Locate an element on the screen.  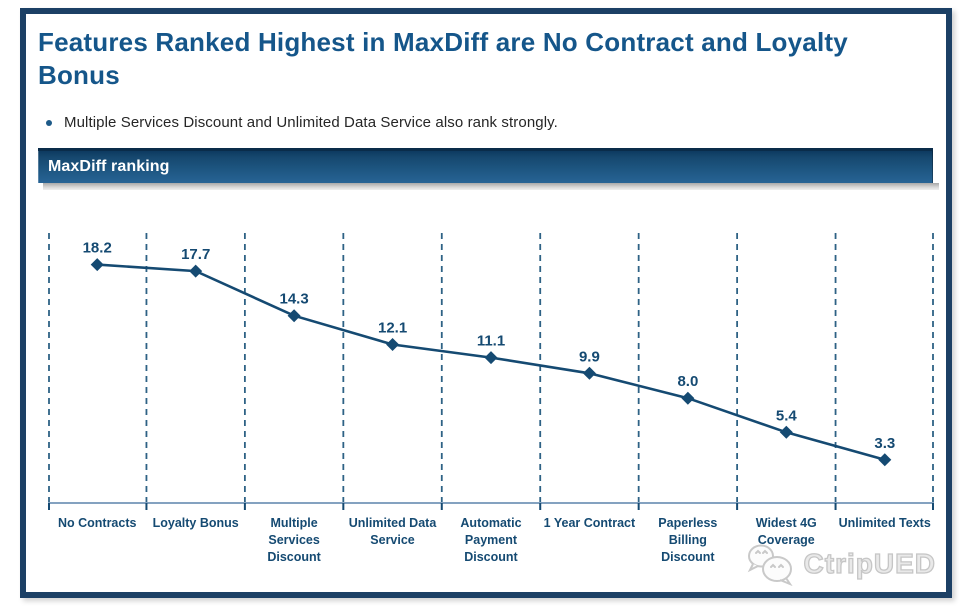
category-label: Unlimited Texts is located at coordinates (884, 523).